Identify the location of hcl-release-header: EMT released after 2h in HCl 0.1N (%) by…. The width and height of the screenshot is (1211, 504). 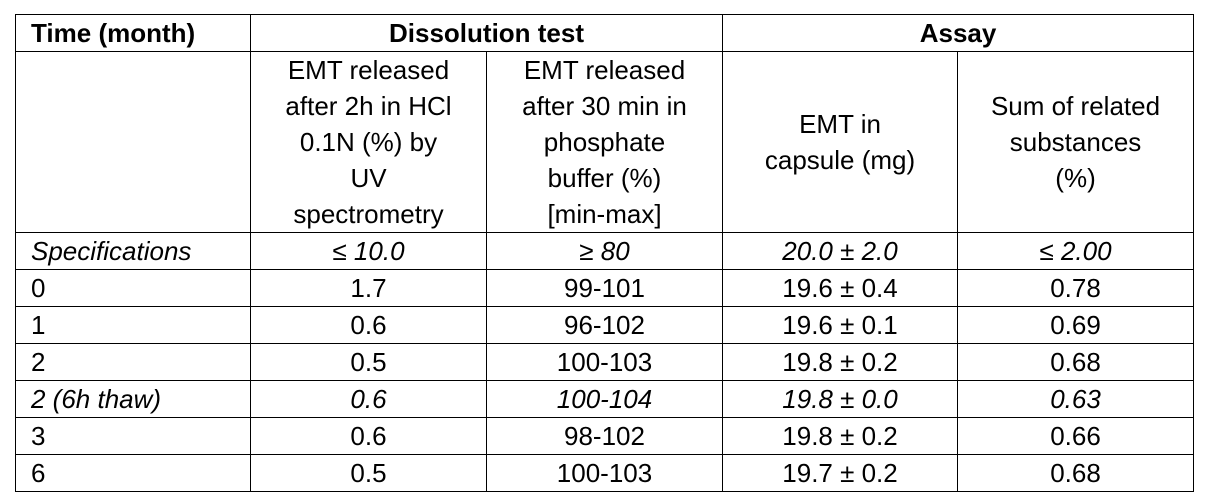
(368, 142).